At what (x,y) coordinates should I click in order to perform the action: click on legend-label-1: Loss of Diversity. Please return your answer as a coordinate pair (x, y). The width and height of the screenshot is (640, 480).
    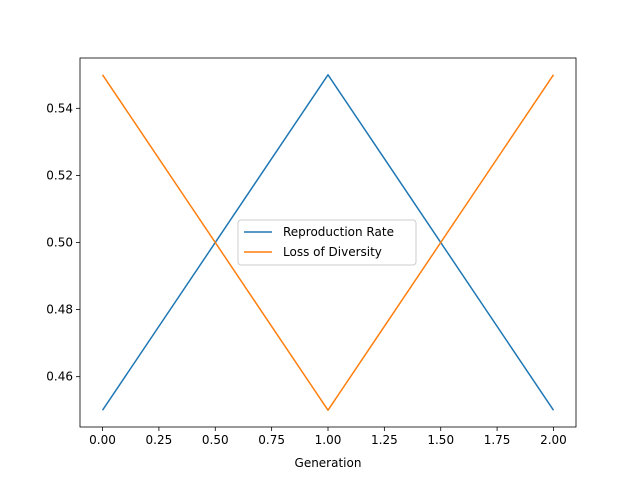
    Looking at the image, I should click on (332, 252).